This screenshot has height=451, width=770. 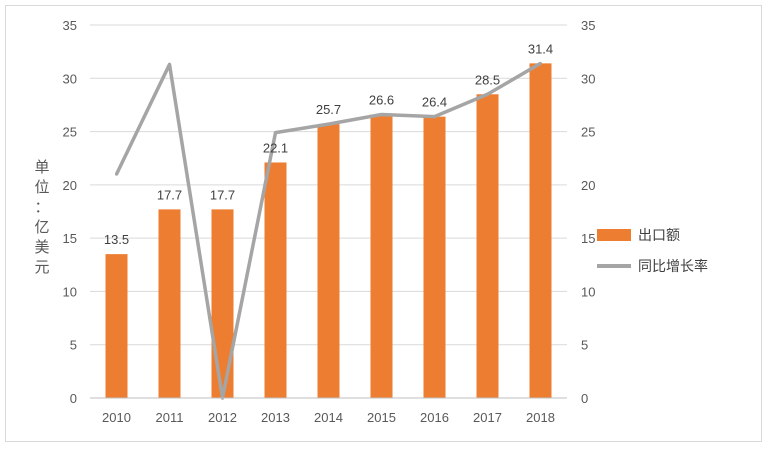 What do you see at coordinates (70, 185) in the screenshot?
I see `y-tick-label: 20` at bounding box center [70, 185].